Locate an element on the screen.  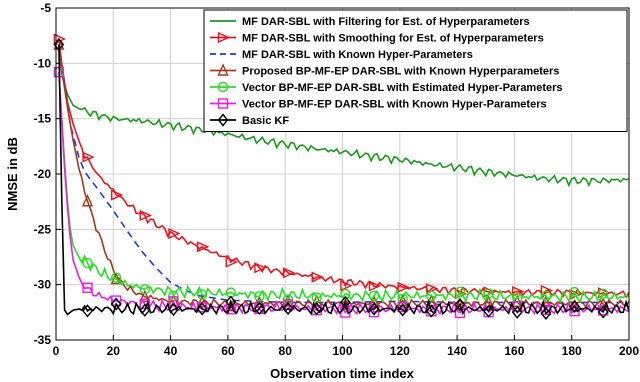
y-tick-label: -30 is located at coordinates (43, 285).